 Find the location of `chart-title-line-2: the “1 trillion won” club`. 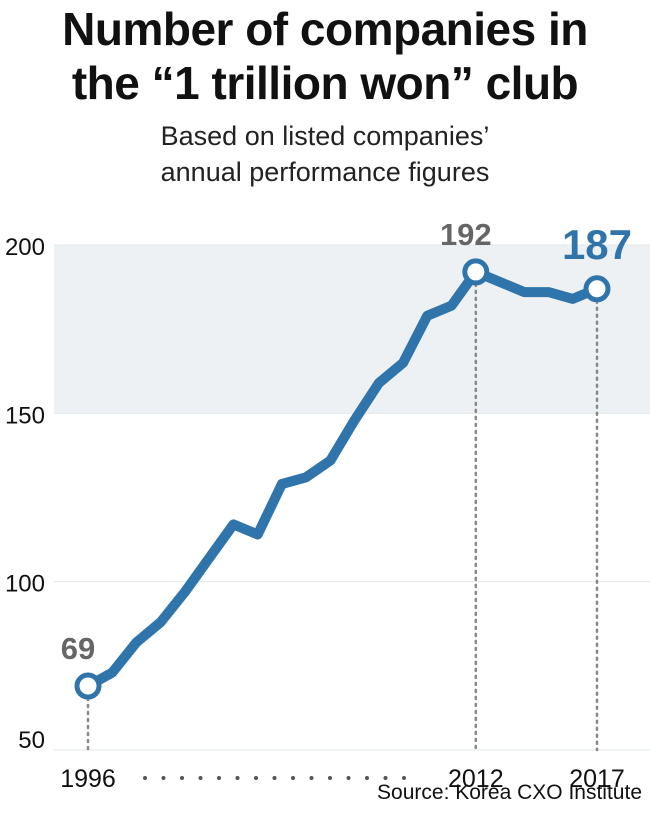

chart-title-line-2: the “1 trillion won” club is located at coordinates (325, 83).